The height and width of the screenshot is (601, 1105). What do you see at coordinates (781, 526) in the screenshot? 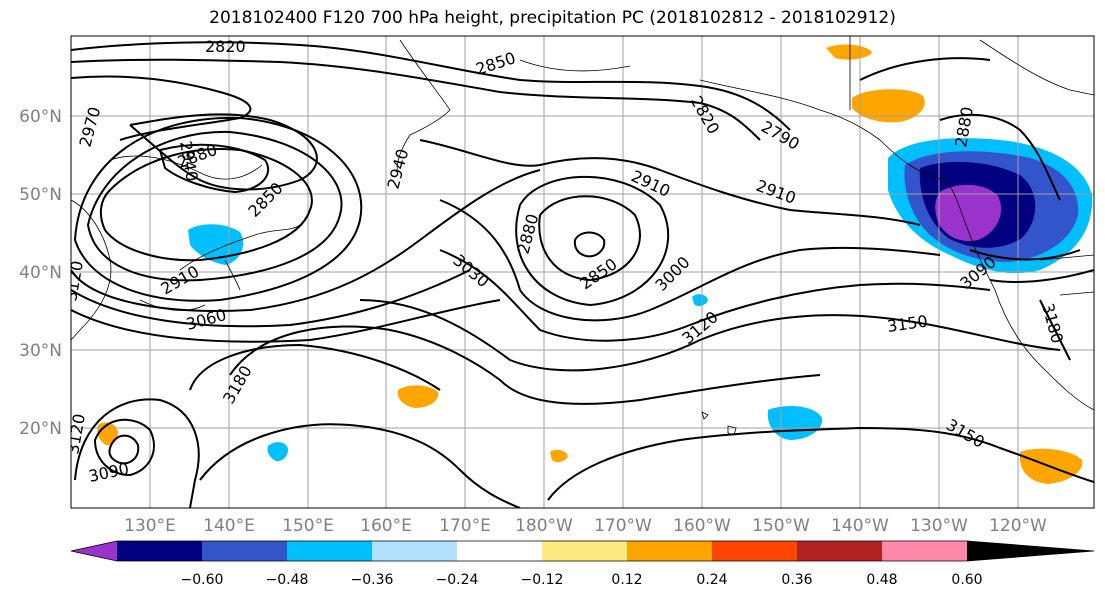
I see `lon-label: 150°W` at bounding box center [781, 526].